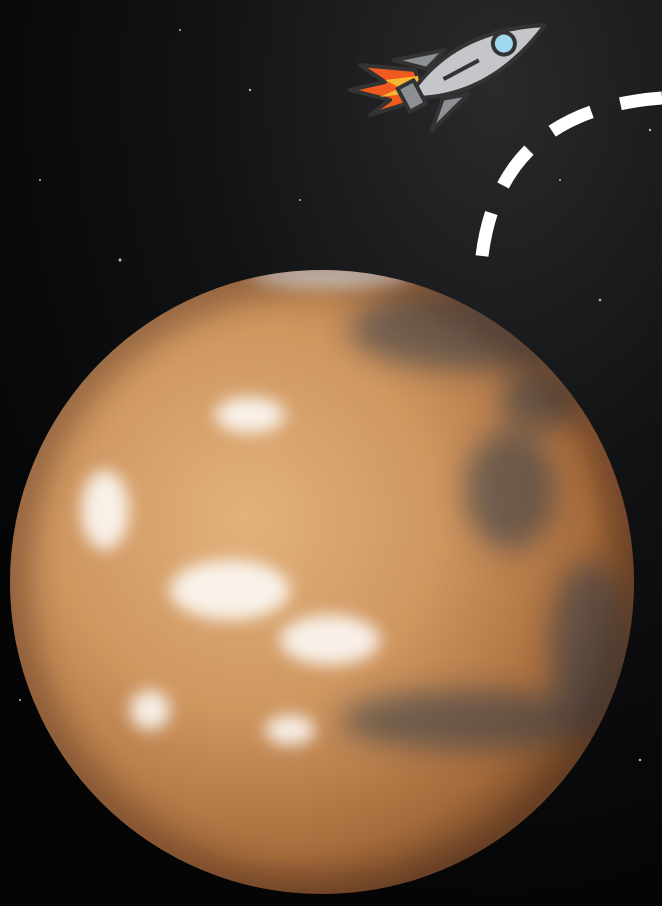 The image size is (662, 906). Describe the element at coordinates (448, 78) in the screenshot. I see `rocket` at that location.